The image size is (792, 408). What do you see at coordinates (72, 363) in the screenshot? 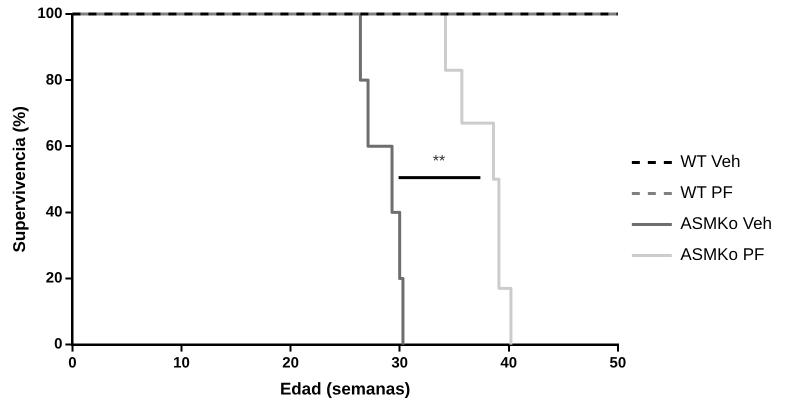
I see `x-tick-label: 0` at bounding box center [72, 363].